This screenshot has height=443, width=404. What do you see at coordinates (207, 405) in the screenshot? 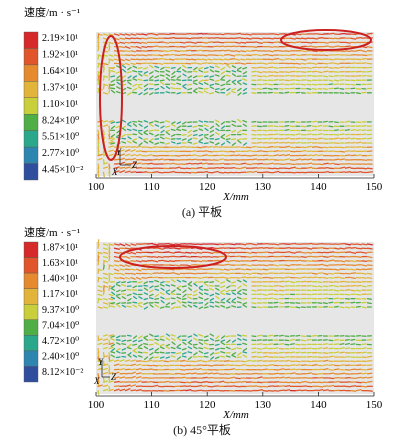
I see `x-tick-label: 120` at bounding box center [207, 405].